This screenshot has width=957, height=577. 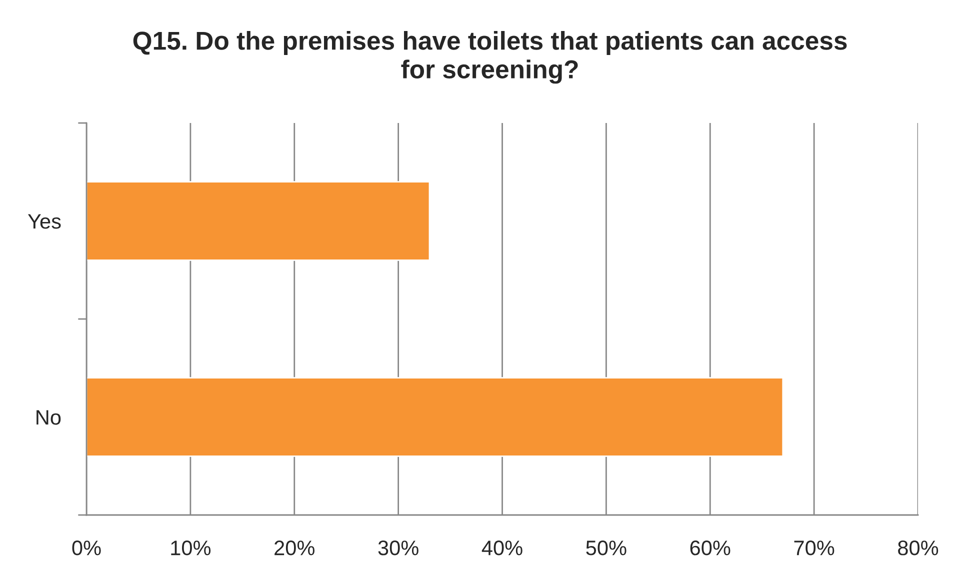 What do you see at coordinates (710, 548) in the screenshot?
I see `x-tick-label: 60%` at bounding box center [710, 548].